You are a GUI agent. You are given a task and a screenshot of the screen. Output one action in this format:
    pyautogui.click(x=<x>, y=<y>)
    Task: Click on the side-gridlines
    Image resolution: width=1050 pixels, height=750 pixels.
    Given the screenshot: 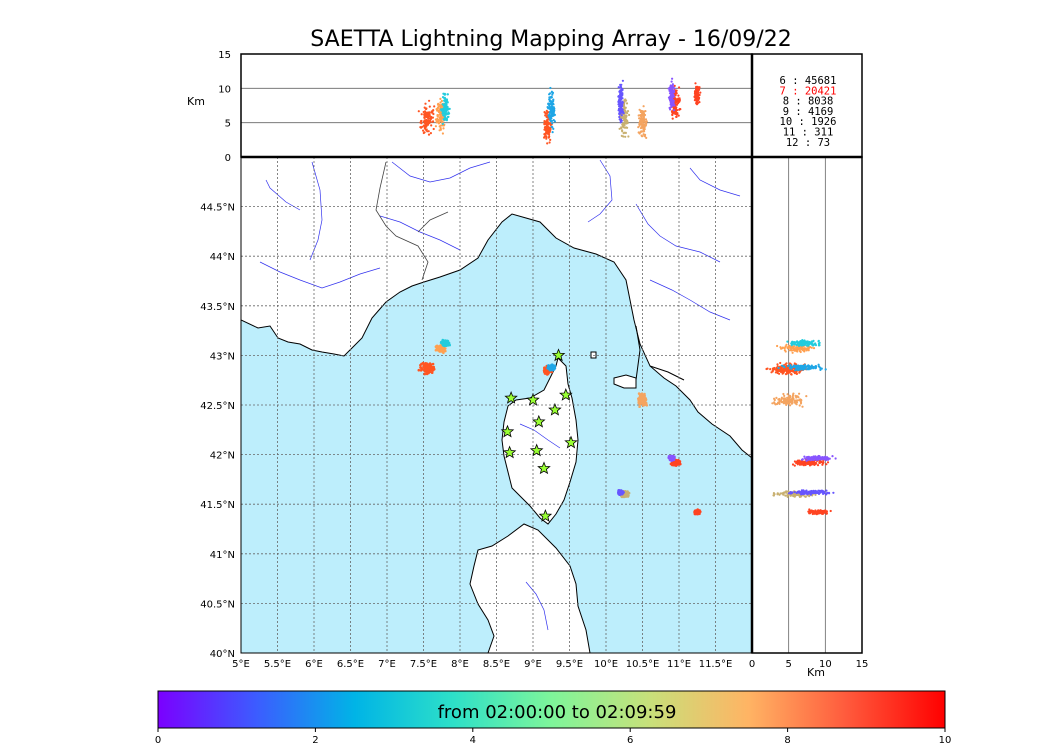 What is the action you would take?
    pyautogui.click(x=807, y=405)
    